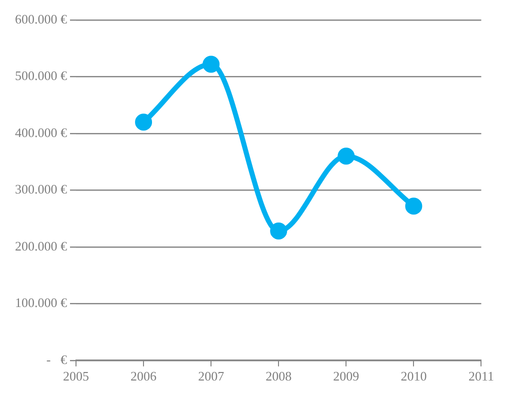  Describe the element at coordinates (346, 376) in the screenshot. I see `x-tick-label: 2009` at that location.